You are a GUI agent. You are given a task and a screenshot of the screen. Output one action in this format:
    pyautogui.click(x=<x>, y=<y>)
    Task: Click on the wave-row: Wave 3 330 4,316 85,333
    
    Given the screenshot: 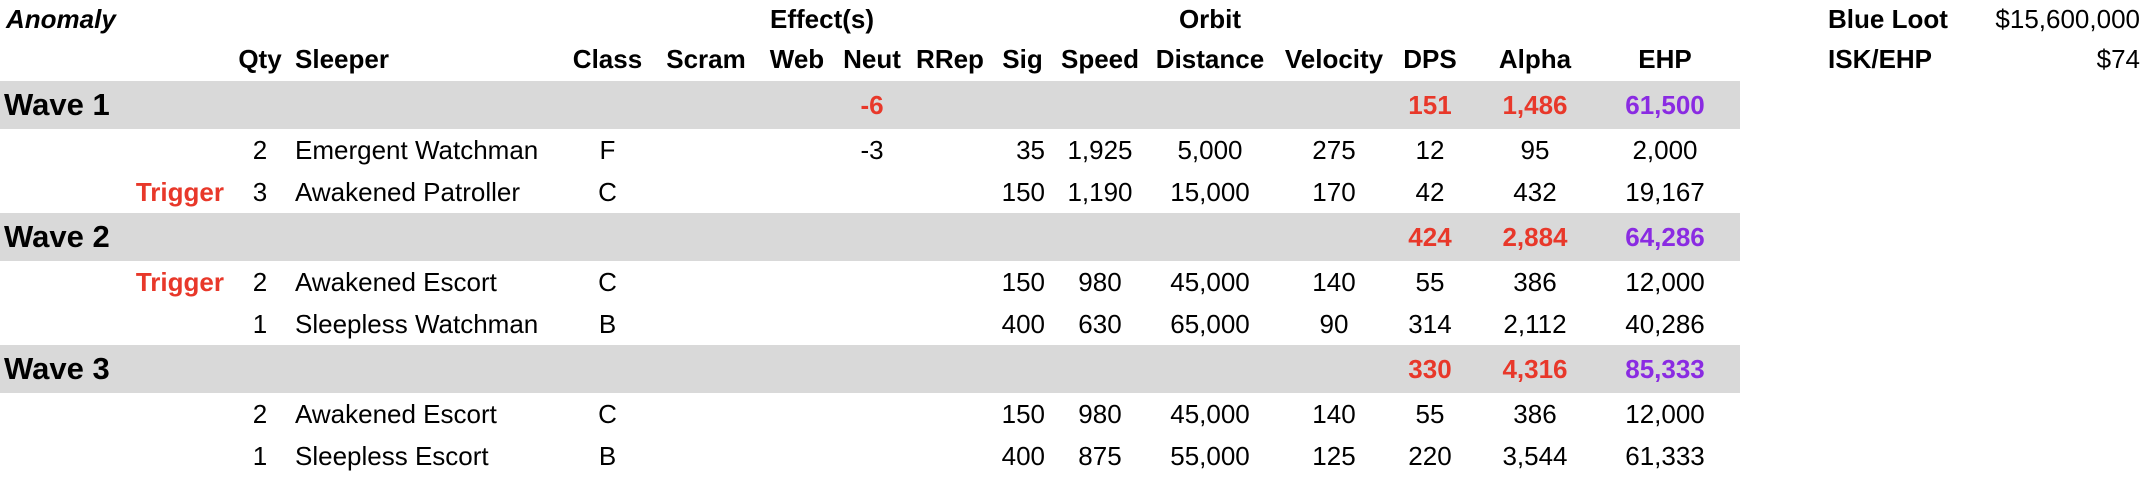 What is the action you would take?
    pyautogui.click(x=870, y=369)
    